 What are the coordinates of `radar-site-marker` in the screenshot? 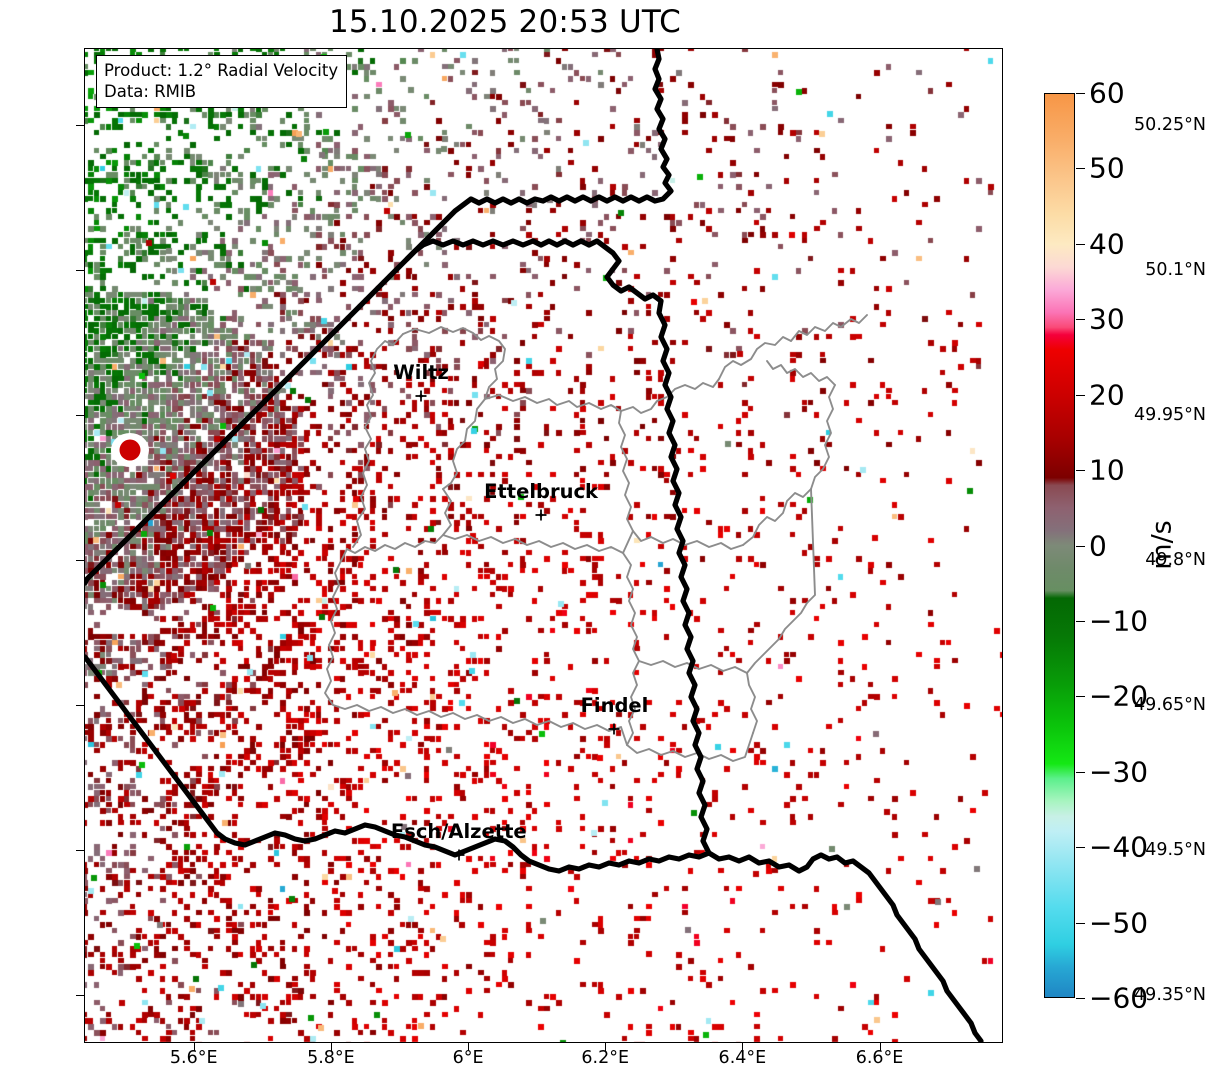 It's located at (130, 450).